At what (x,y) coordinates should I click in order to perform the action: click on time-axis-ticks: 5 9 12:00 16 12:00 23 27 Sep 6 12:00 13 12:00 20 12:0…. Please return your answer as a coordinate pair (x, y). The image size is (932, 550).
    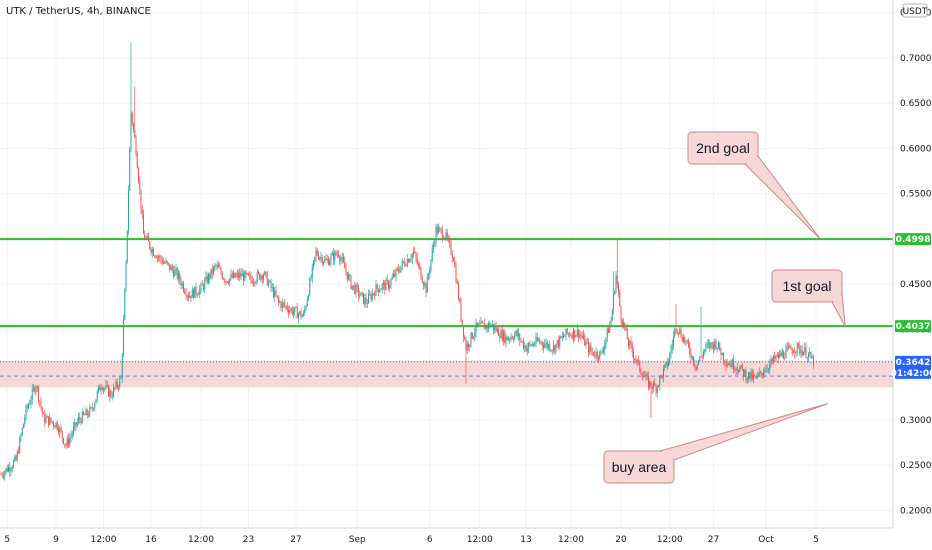
    Looking at the image, I should click on (411, 540).